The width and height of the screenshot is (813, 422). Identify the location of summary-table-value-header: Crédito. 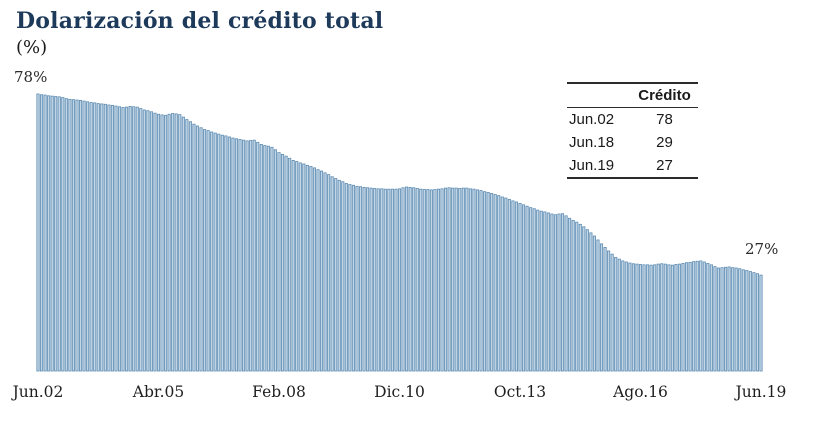
(664, 95).